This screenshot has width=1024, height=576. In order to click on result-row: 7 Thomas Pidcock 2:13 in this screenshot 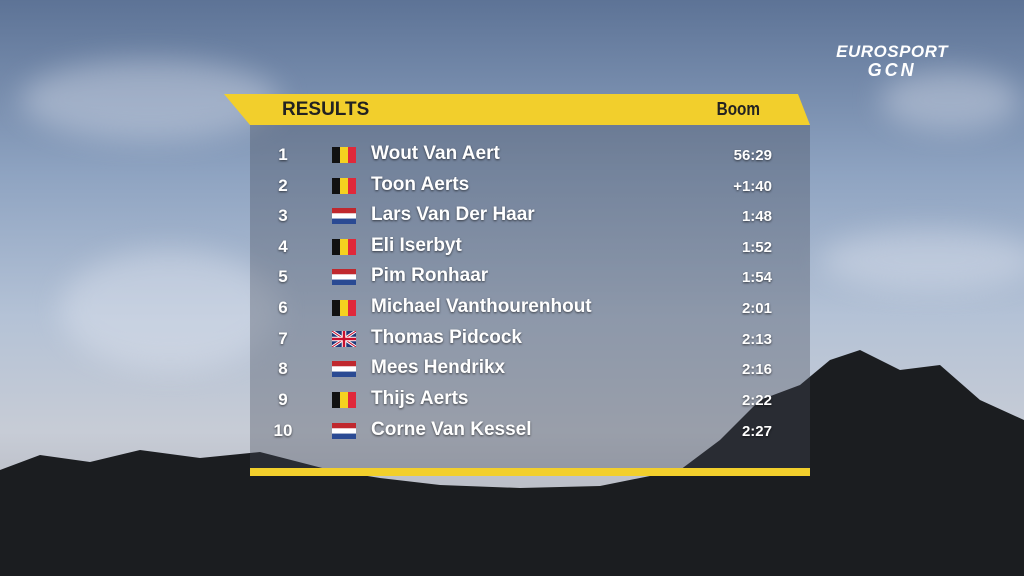, I will do `click(530, 339)`.